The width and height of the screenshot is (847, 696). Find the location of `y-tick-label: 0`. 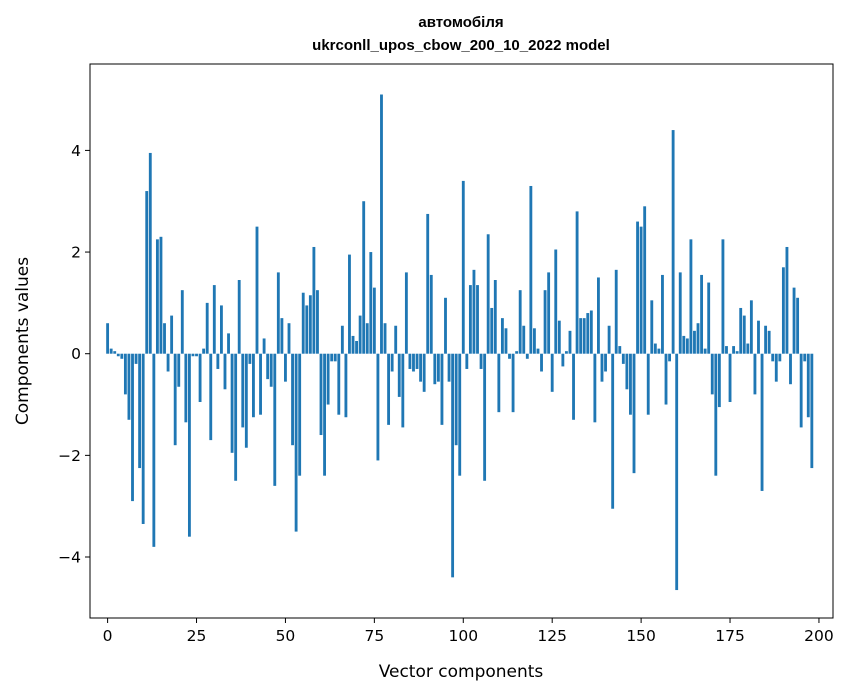

y-tick-label: 0 is located at coordinates (76, 354).